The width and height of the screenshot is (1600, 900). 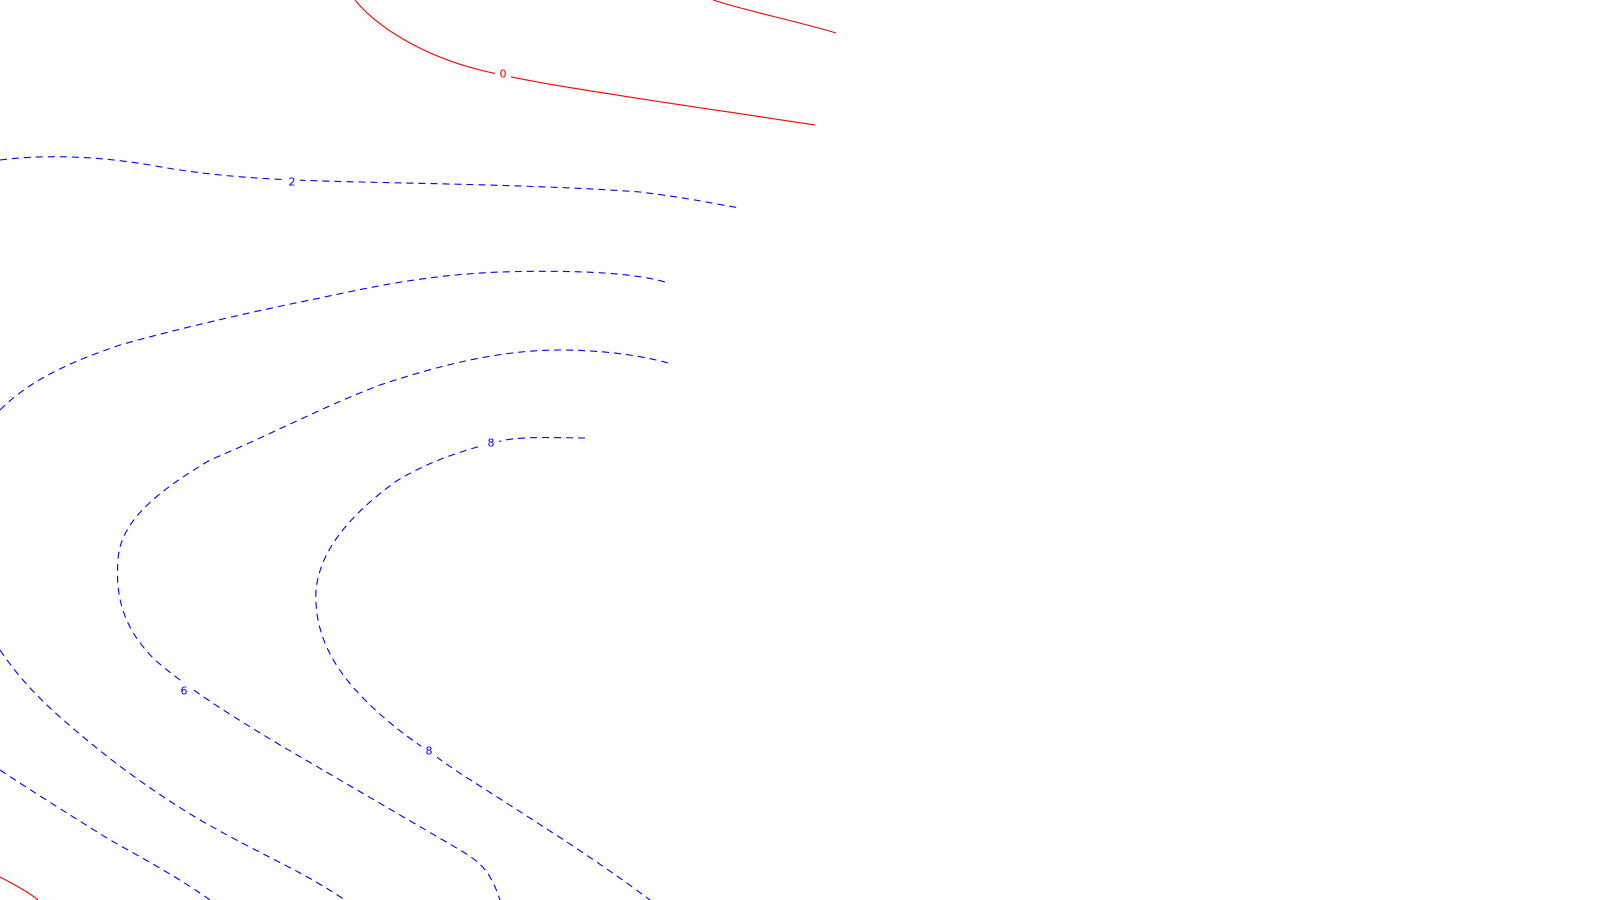 What do you see at coordinates (105, 834) in the screenshot?
I see `contour-line-2-lower` at bounding box center [105, 834].